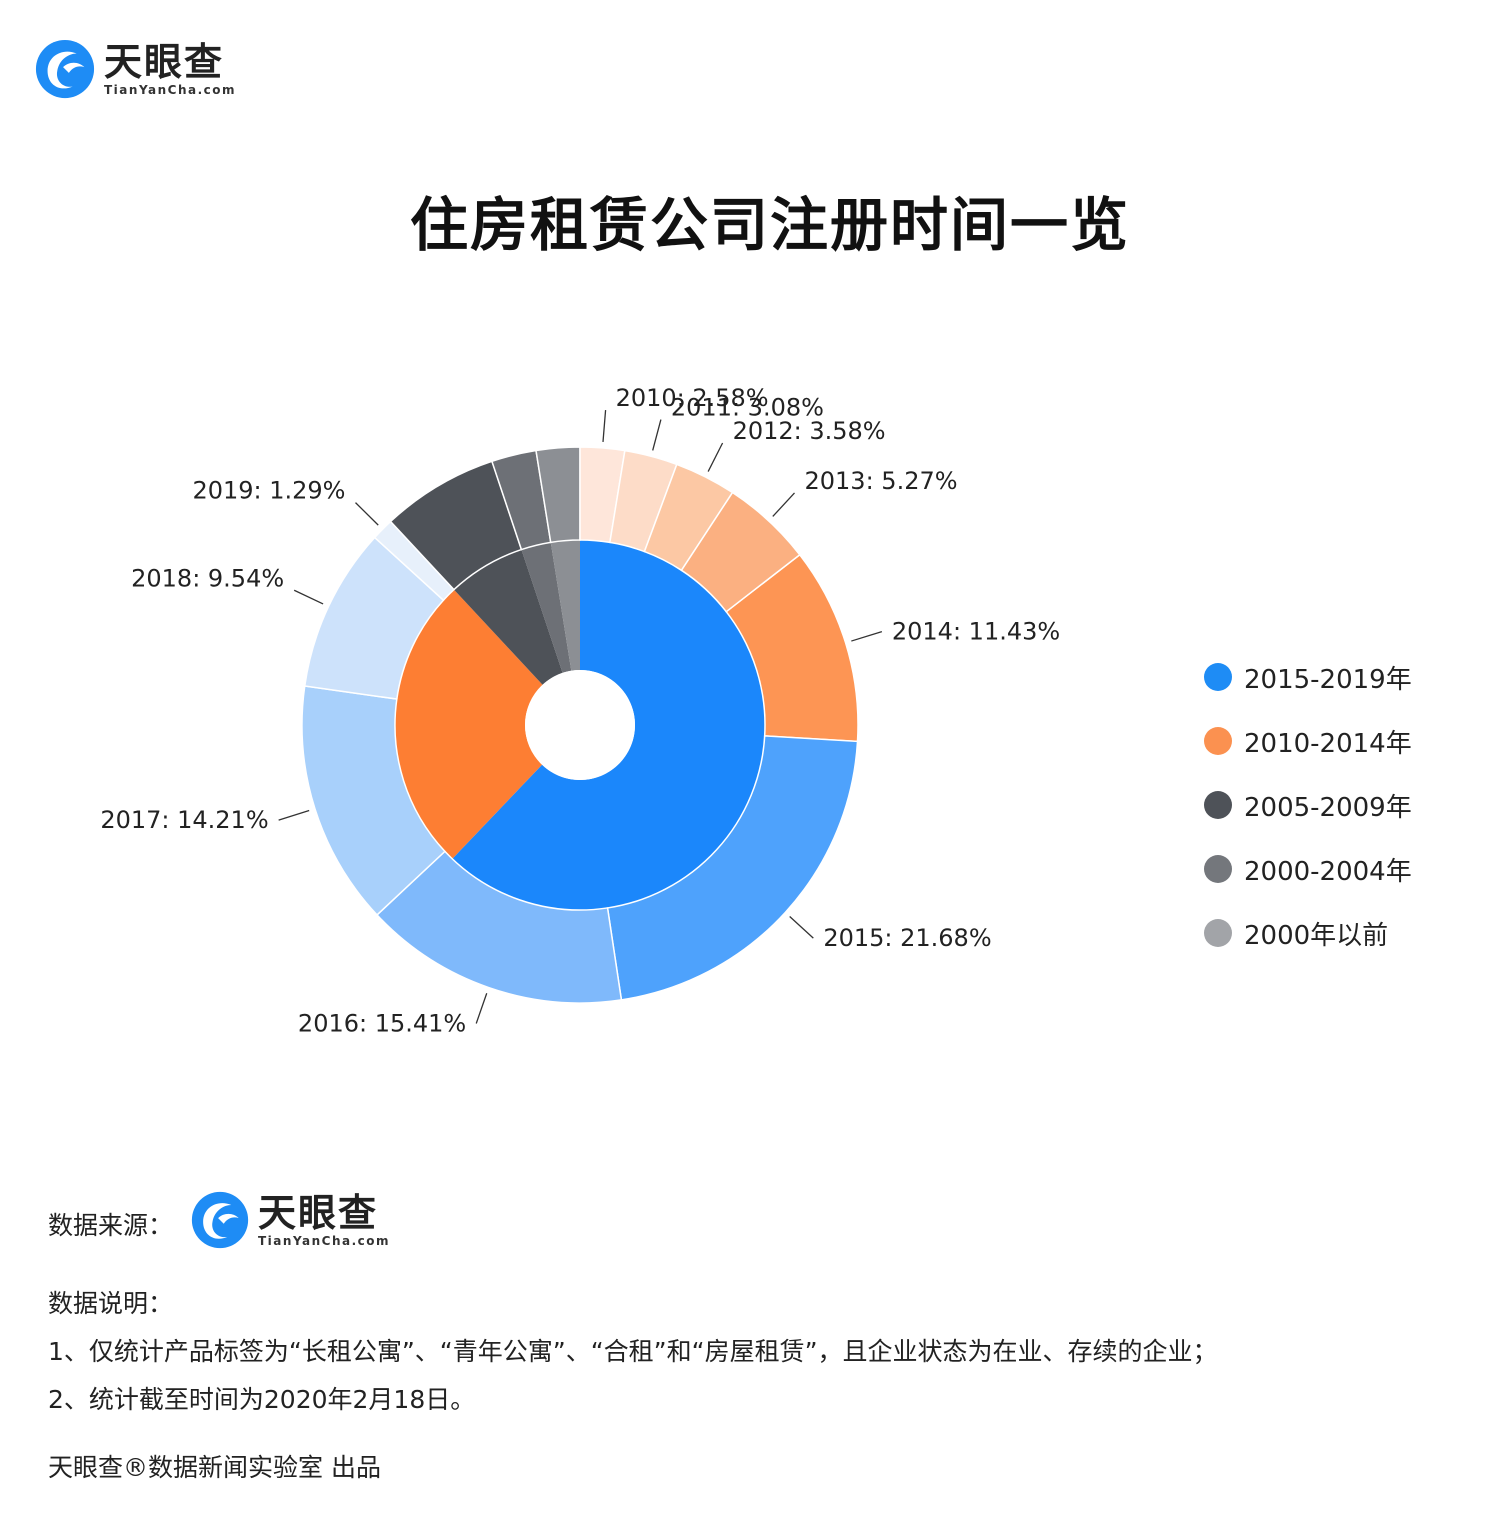  I want to click on slice-label: 2016: 15.41%, so click(382, 1023).